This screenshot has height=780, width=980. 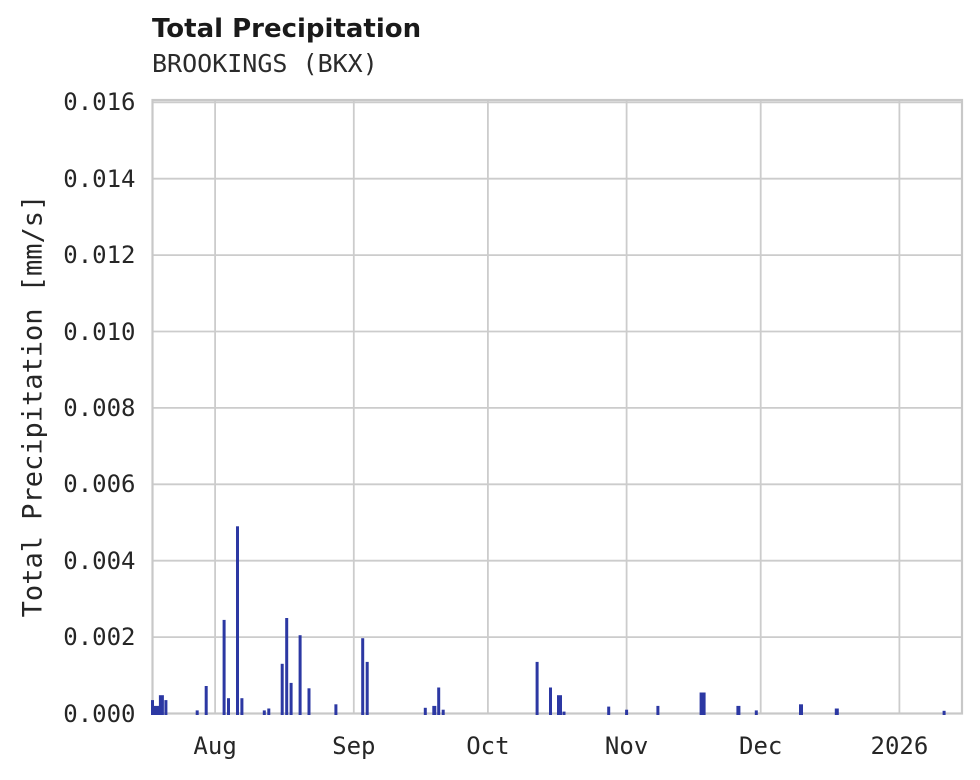 What do you see at coordinates (99, 331) in the screenshot?
I see `y-tick-label: 0.010` at bounding box center [99, 331].